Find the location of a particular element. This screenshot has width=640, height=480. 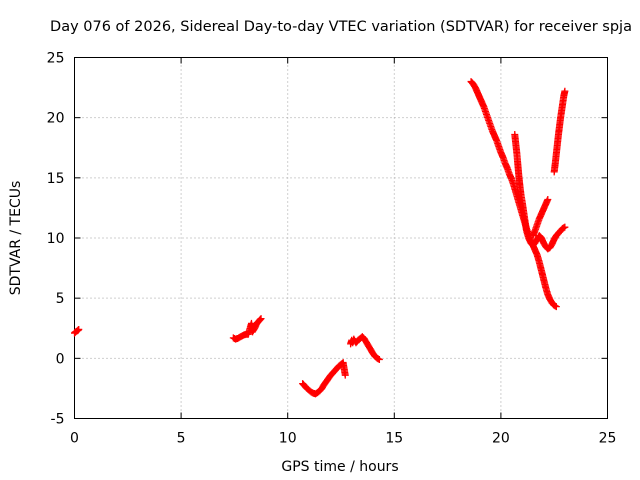

y-axis-label: SDTVAR / TECUs is located at coordinates (16, 238).